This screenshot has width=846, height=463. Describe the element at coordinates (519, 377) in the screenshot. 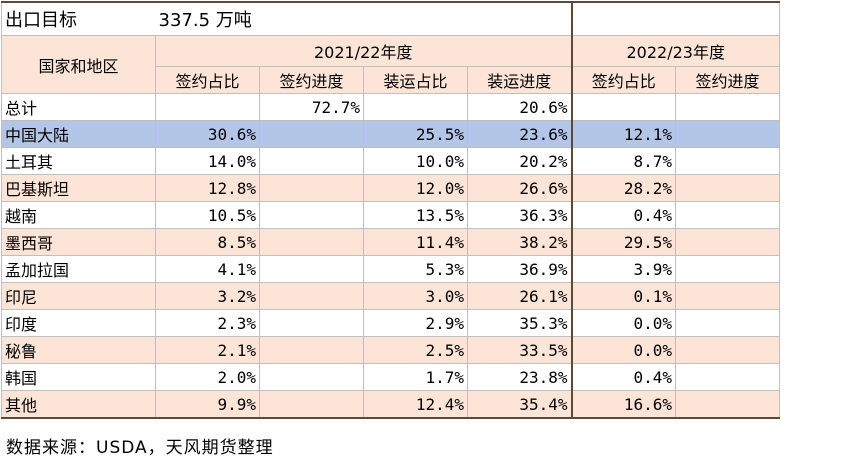

I see `ship-progress-cell: 23.8%` at that location.